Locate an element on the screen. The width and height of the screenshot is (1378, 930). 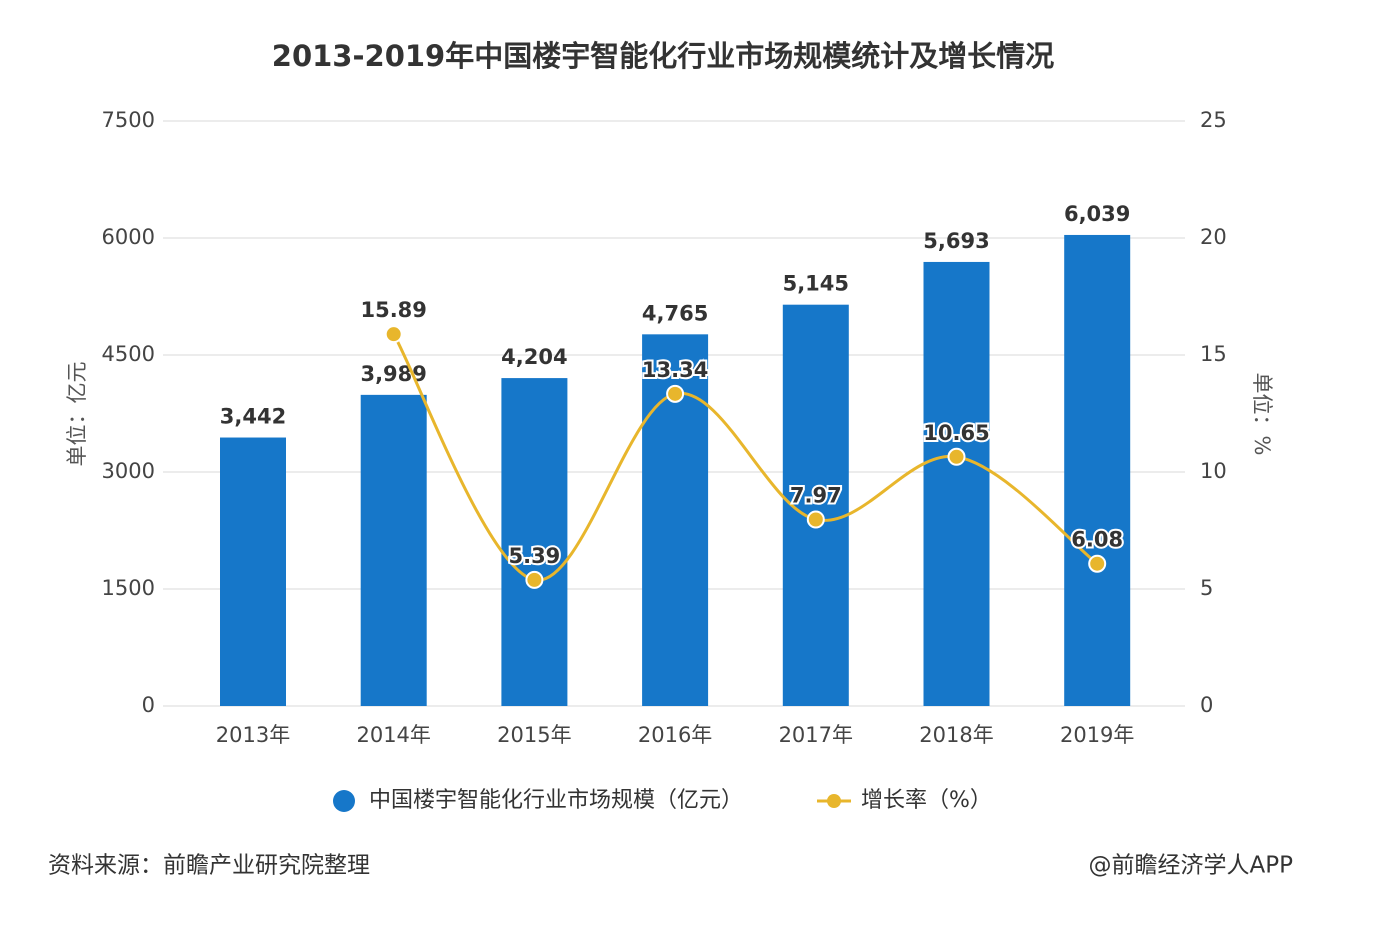
left-tick-label: 1500 is located at coordinates (128, 588).